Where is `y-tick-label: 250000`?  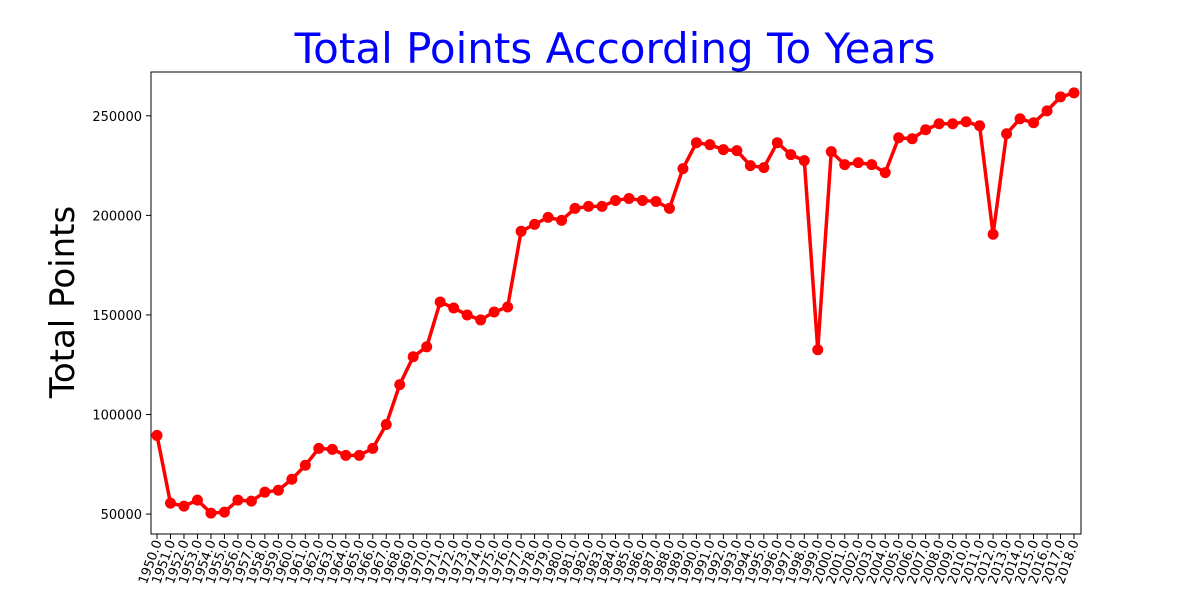 y-tick-label: 250000 is located at coordinates (117, 117).